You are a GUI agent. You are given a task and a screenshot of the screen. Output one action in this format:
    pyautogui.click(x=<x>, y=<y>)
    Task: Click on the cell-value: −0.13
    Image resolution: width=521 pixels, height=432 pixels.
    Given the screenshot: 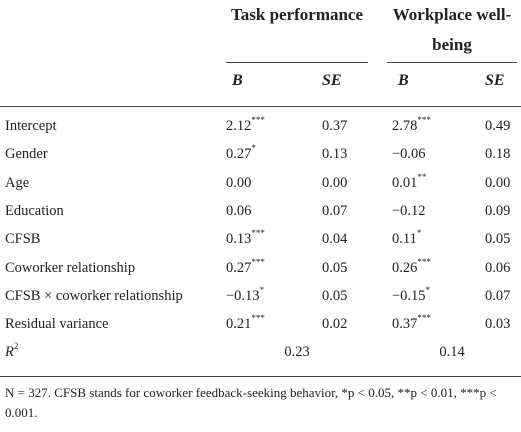 What is the action you would take?
    pyautogui.click(x=243, y=295)
    